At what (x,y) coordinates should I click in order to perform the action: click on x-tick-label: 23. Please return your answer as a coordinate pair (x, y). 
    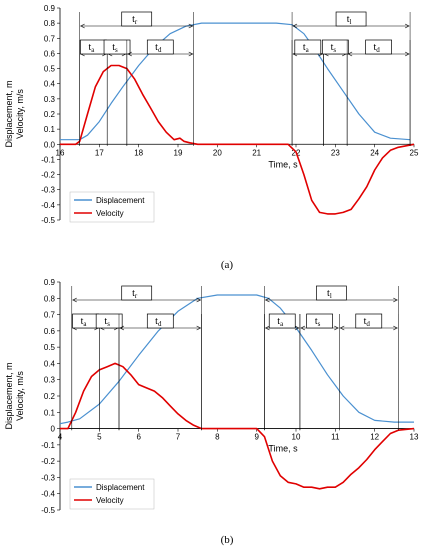
    Looking at the image, I should click on (335, 152).